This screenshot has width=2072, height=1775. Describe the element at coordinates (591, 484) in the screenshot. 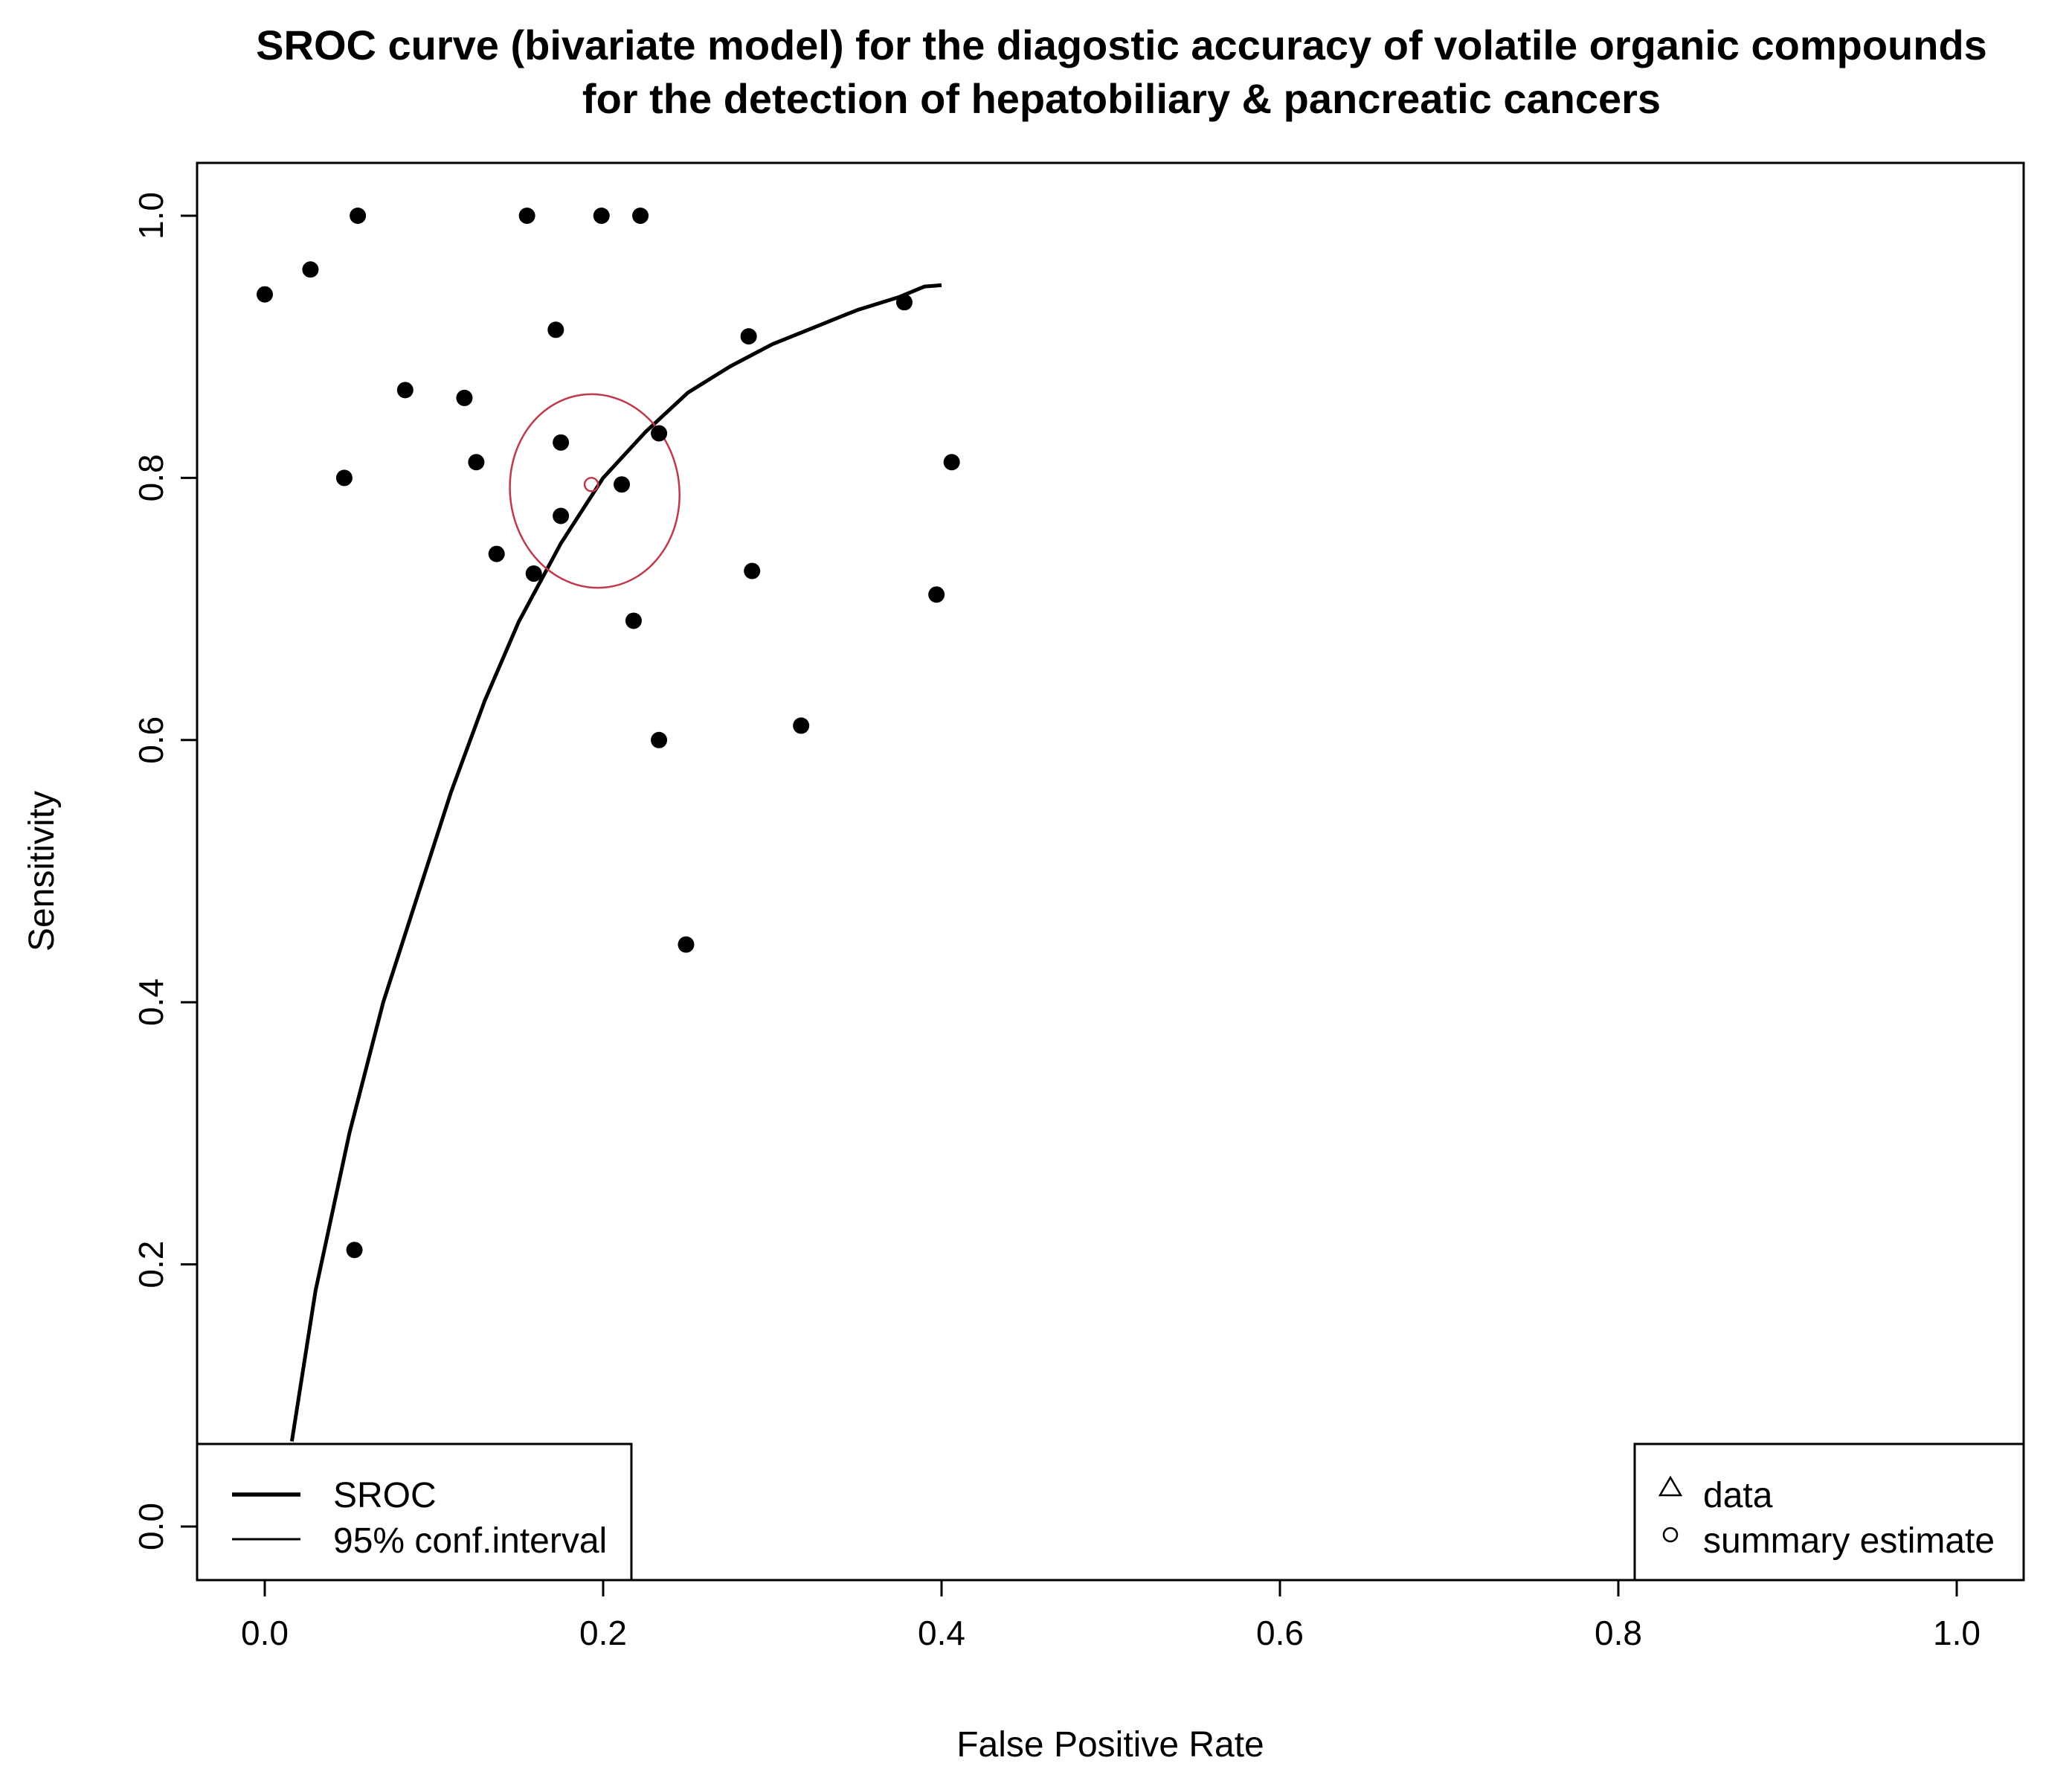

I see `summary-estimate-point` at that location.